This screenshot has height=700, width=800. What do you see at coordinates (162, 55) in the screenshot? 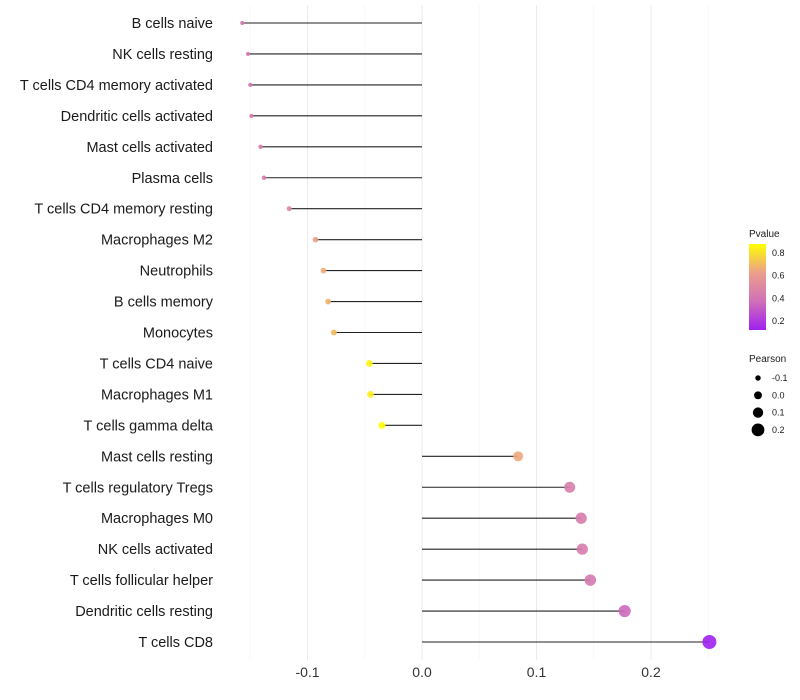
I see `category-label: NK cells resting` at bounding box center [162, 55].